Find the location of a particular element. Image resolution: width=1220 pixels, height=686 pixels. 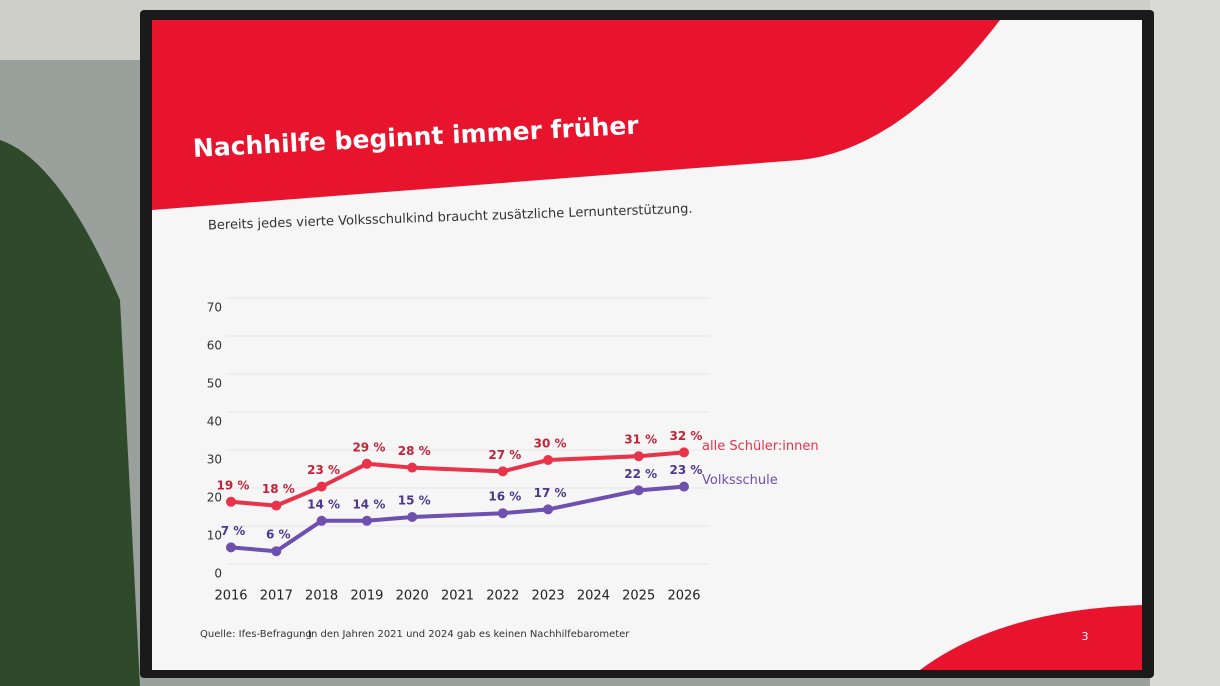

data-label: 27 % is located at coordinates (504, 455).